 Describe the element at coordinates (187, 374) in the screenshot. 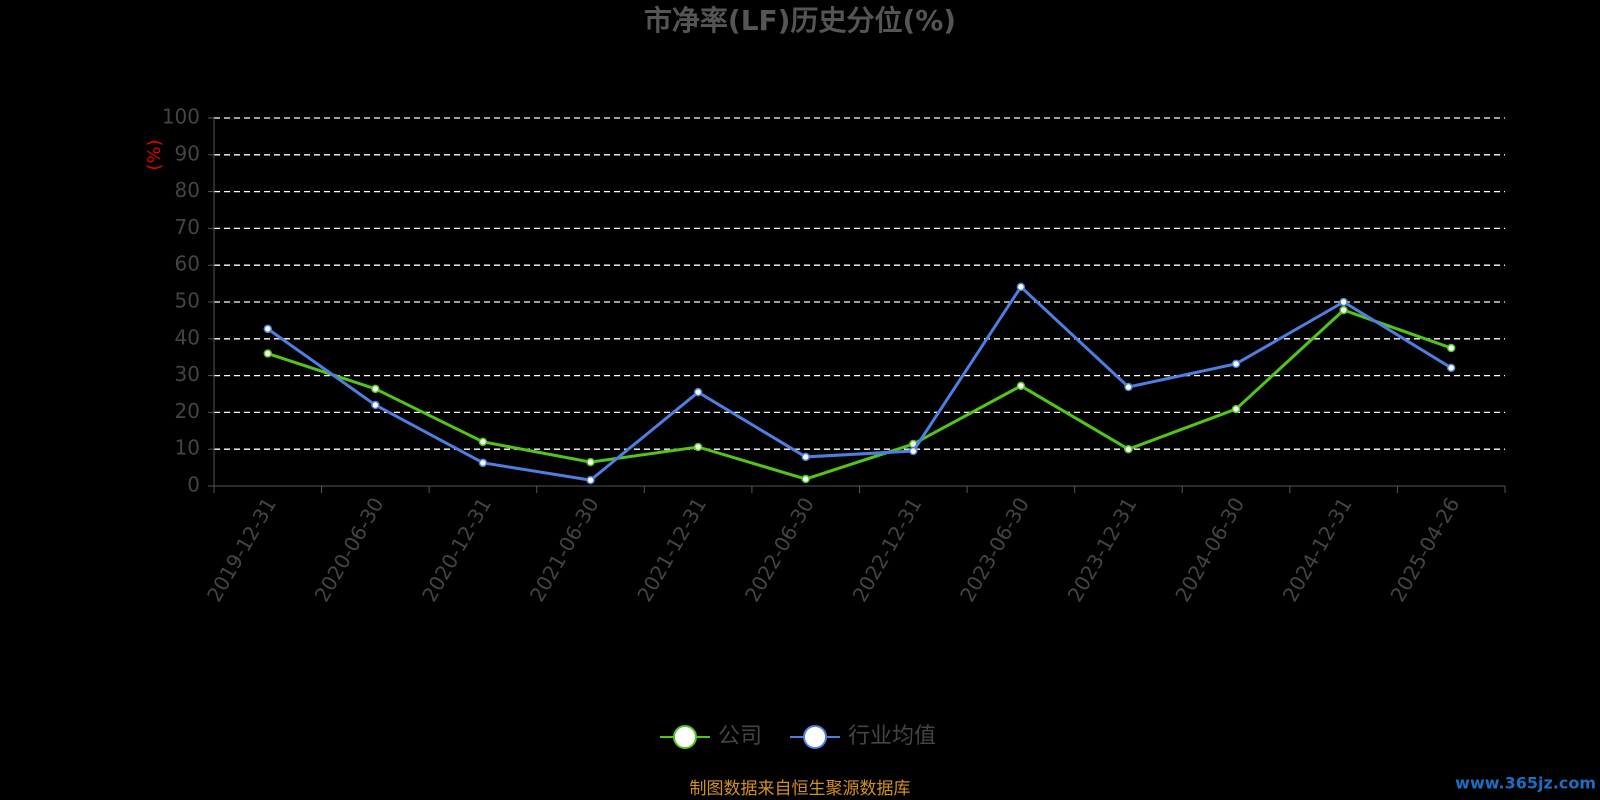

I see `y-tick-label: 30` at that location.